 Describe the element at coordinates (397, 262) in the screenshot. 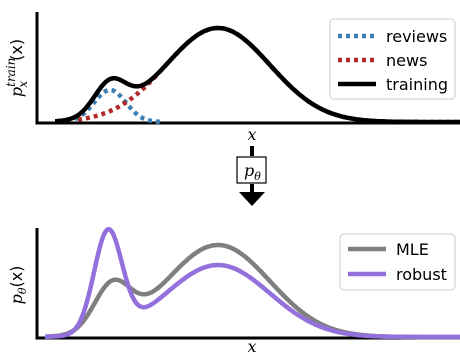

I see `bottom-legend: MLE robust` at that location.